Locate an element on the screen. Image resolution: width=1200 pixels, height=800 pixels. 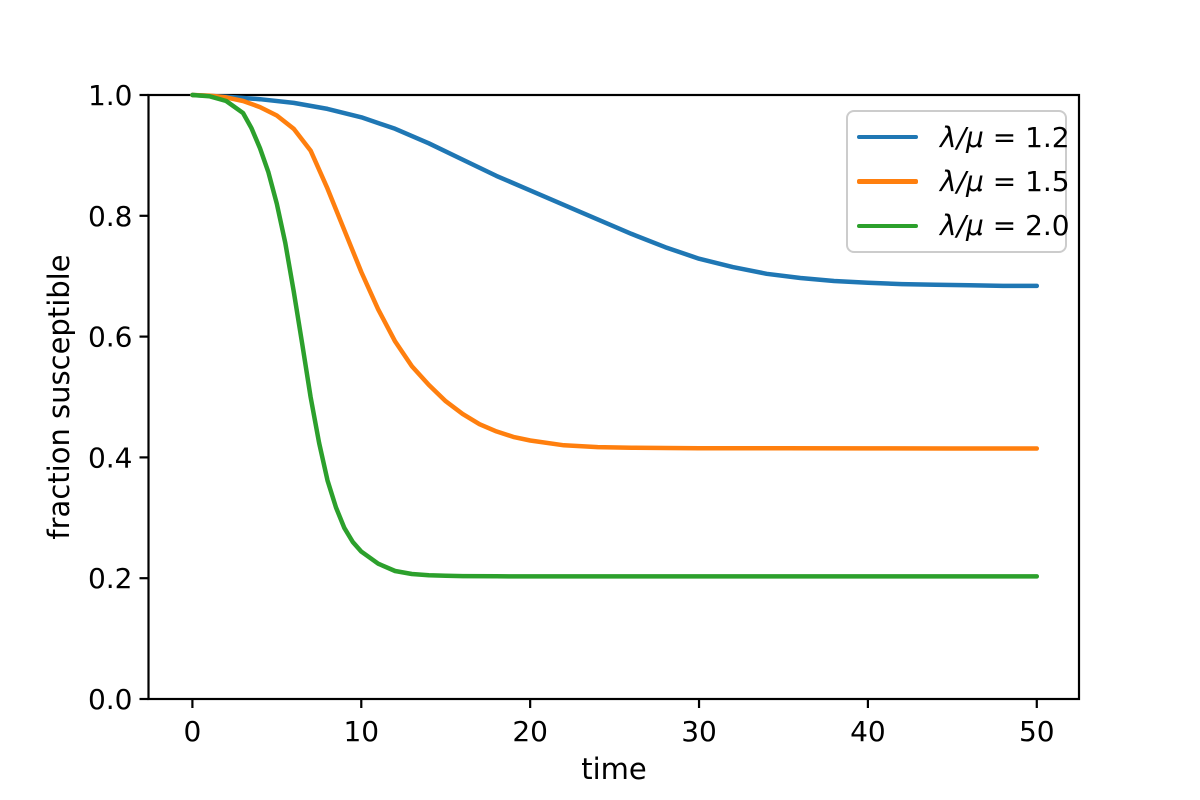
y-tick-label: 0.2 is located at coordinates (110, 578).